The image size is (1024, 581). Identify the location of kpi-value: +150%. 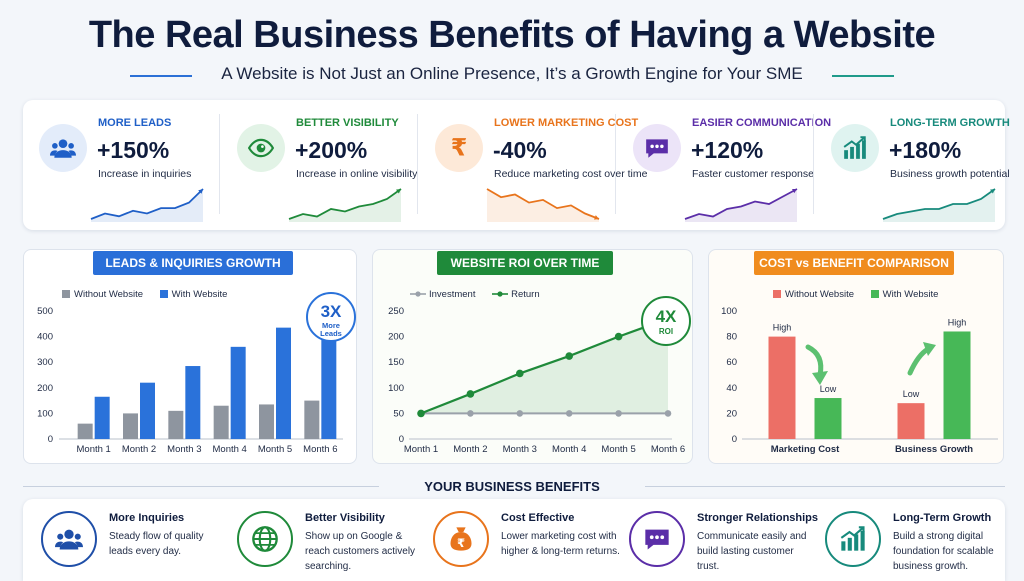
(133, 150).